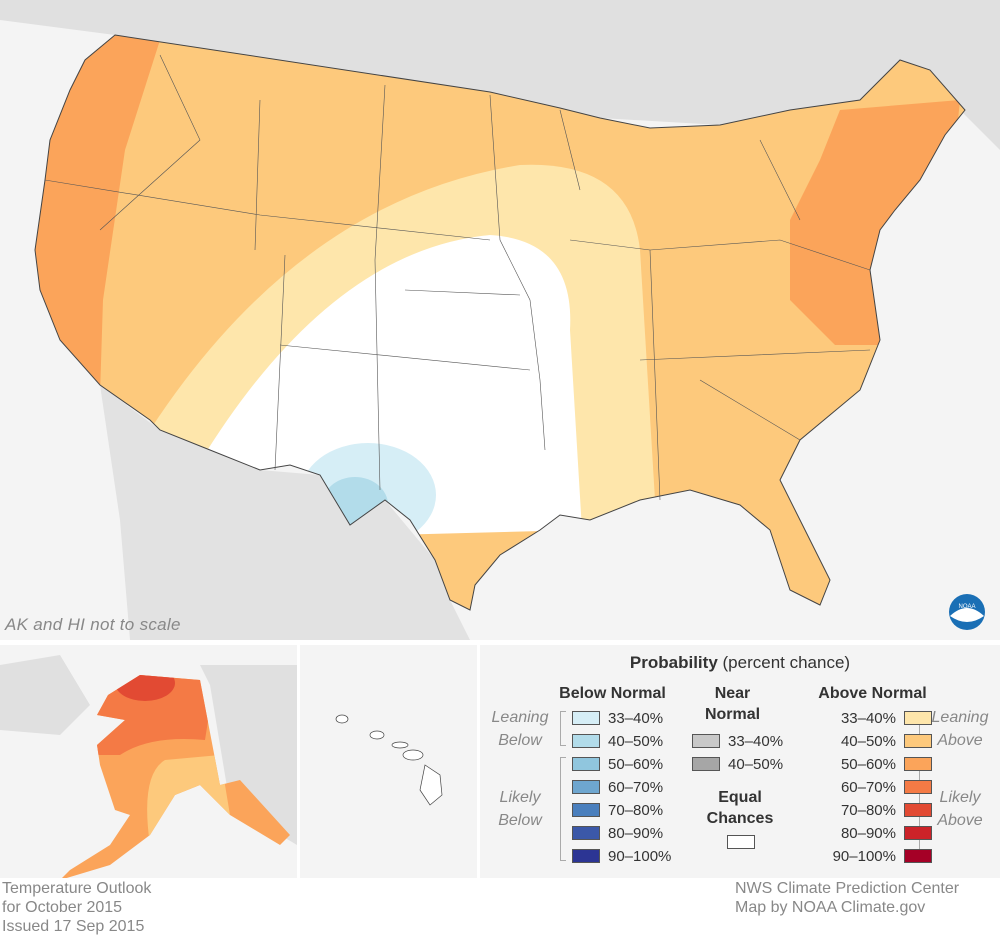 Image resolution: width=1000 pixels, height=938 pixels. I want to click on legend-item-above: 70–80%, so click(859, 810).